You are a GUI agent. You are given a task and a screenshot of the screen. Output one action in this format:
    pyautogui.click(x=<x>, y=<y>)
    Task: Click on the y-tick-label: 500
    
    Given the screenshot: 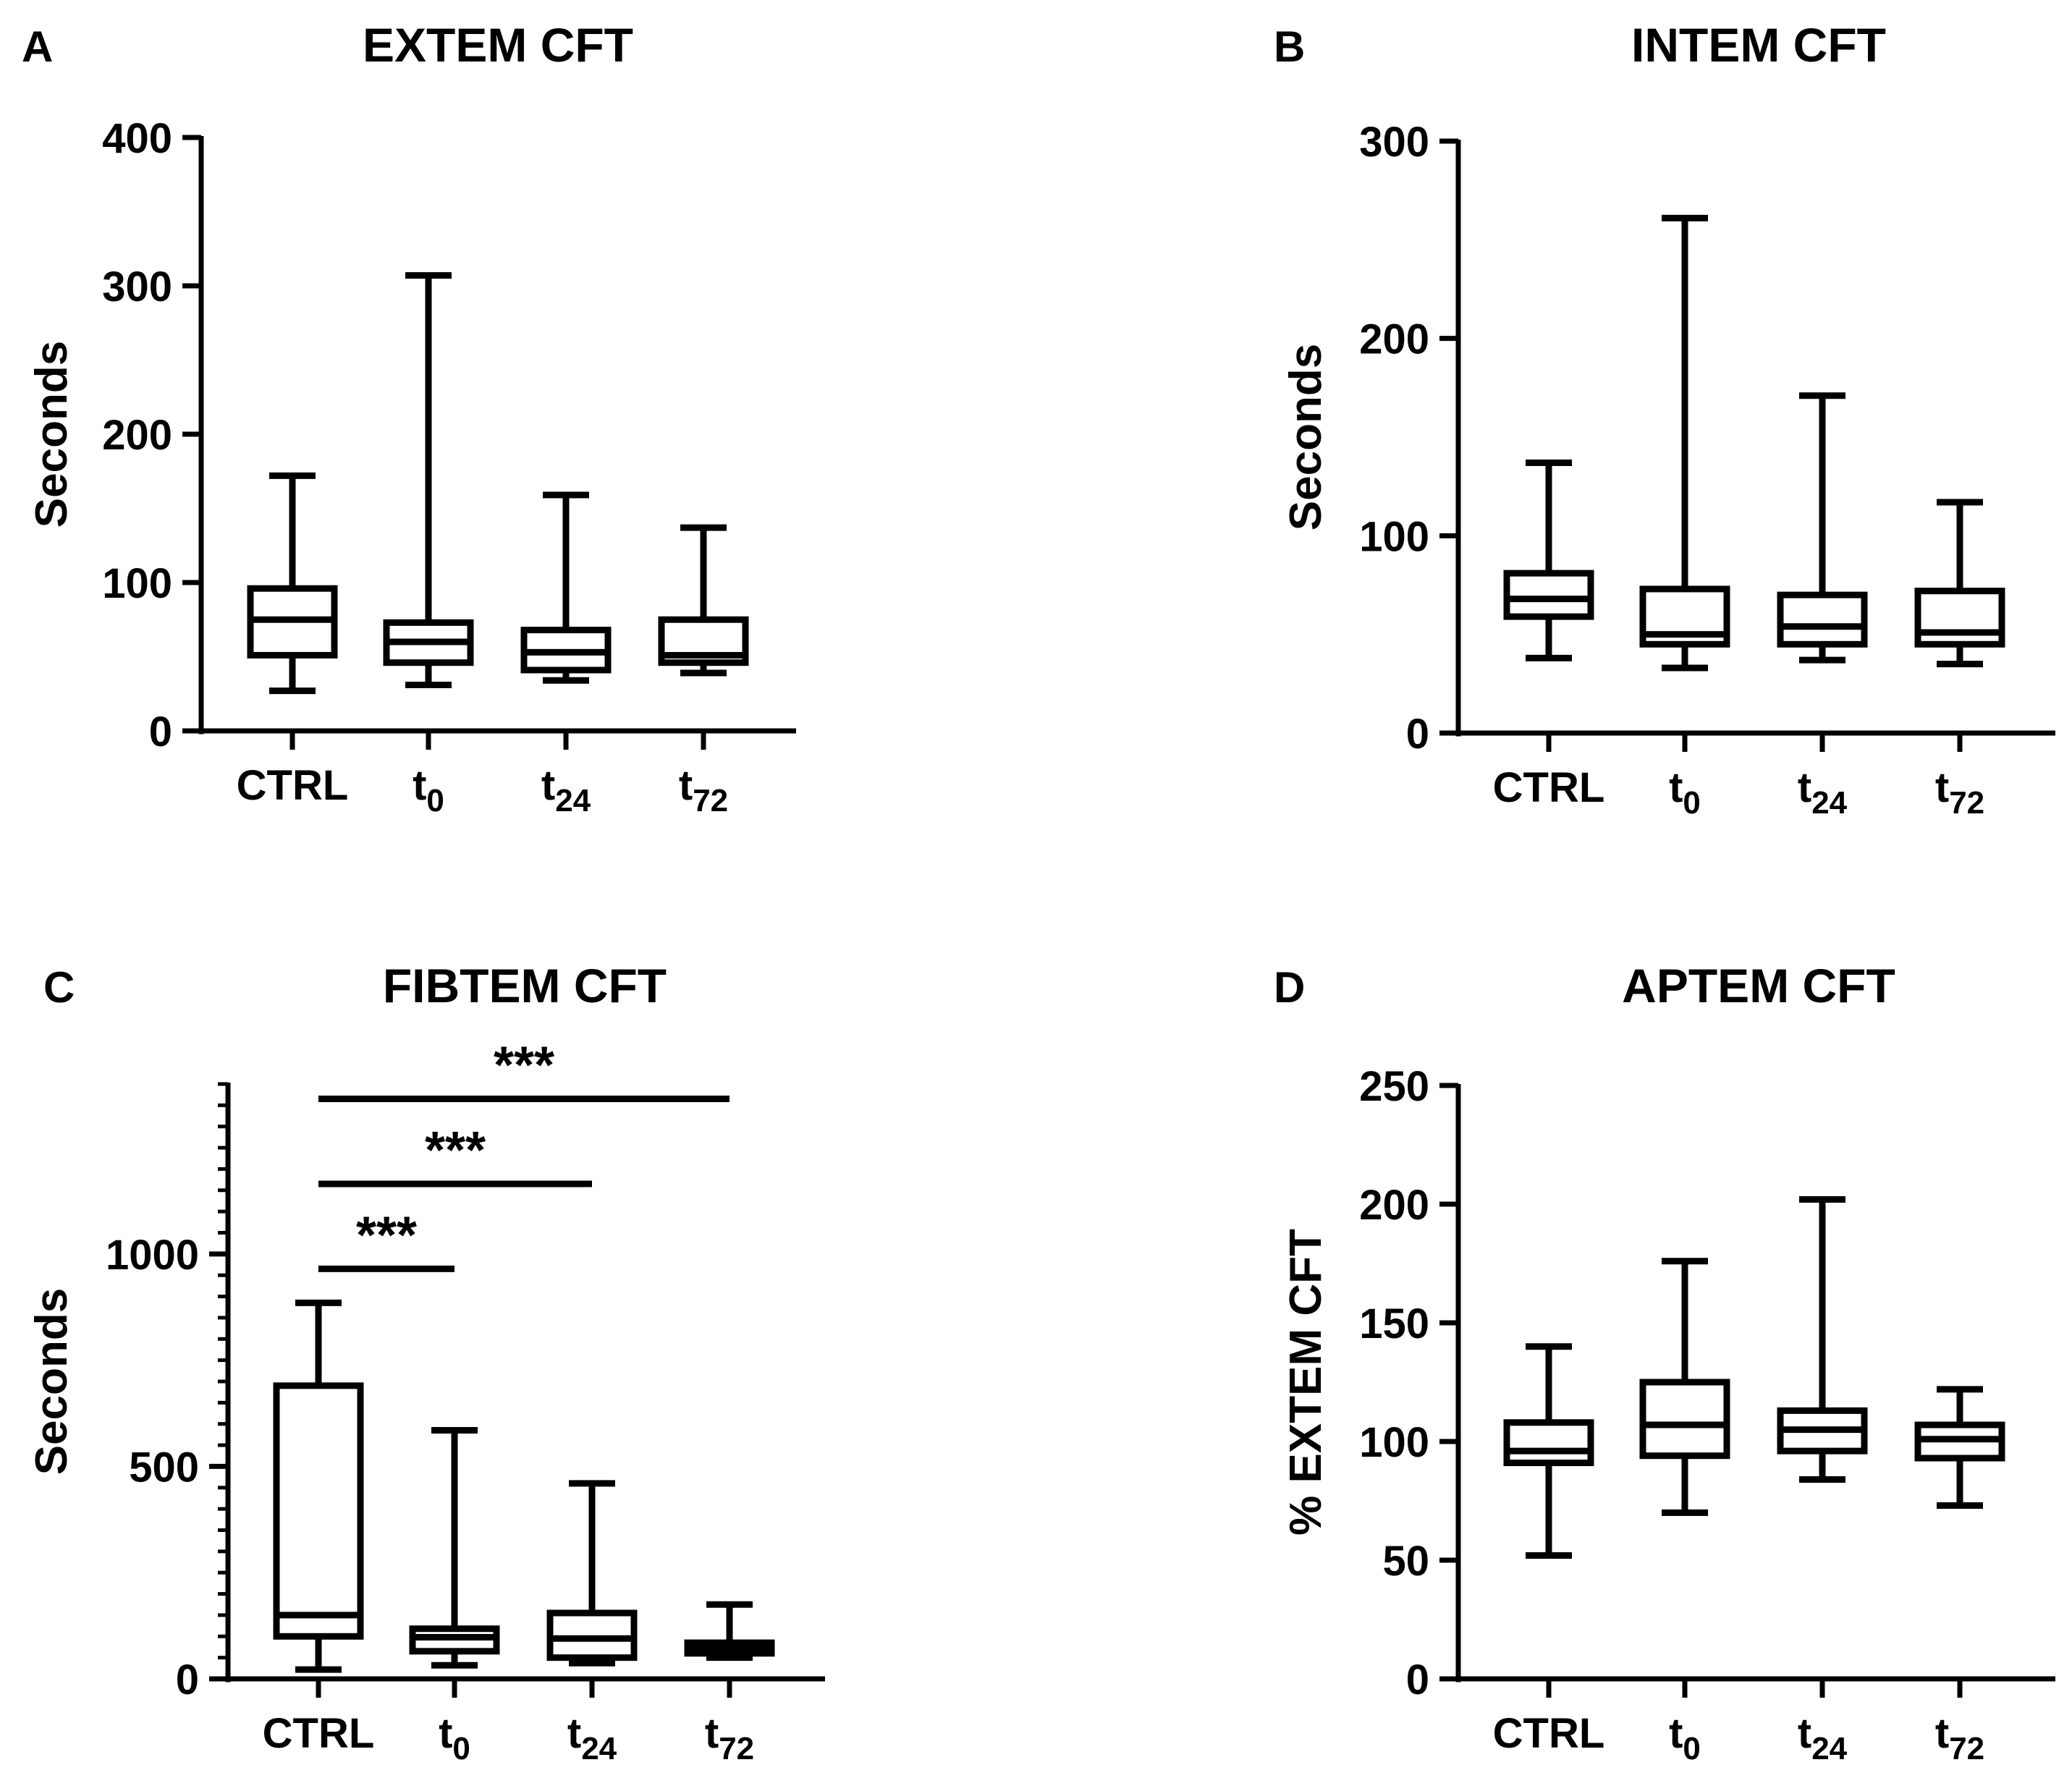 What is the action you would take?
    pyautogui.click(x=164, y=1467)
    